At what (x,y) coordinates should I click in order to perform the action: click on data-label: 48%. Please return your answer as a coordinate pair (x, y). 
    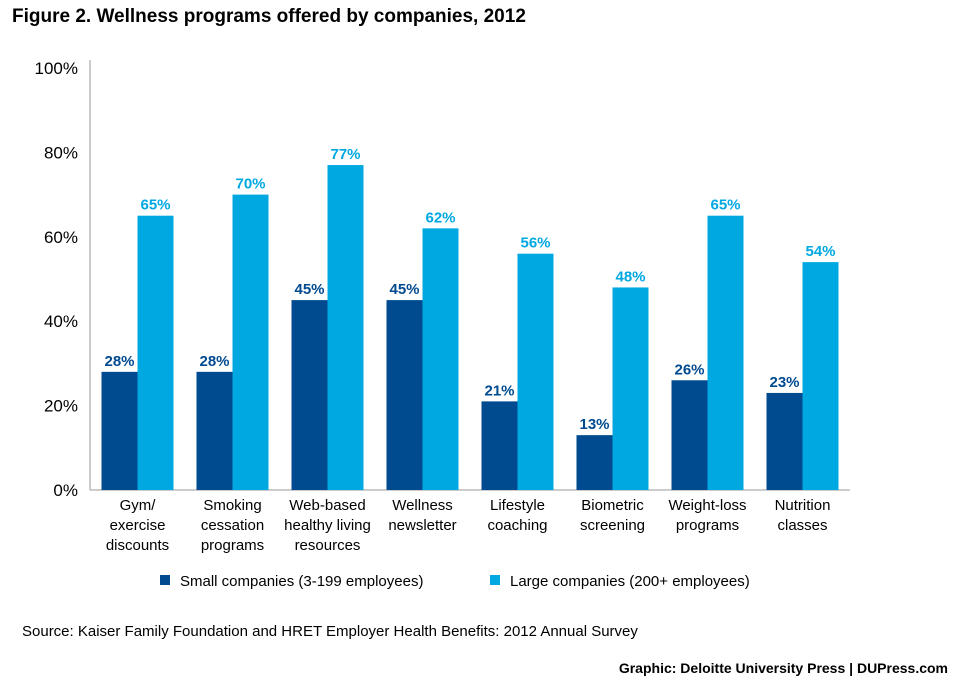
    Looking at the image, I should click on (630, 276).